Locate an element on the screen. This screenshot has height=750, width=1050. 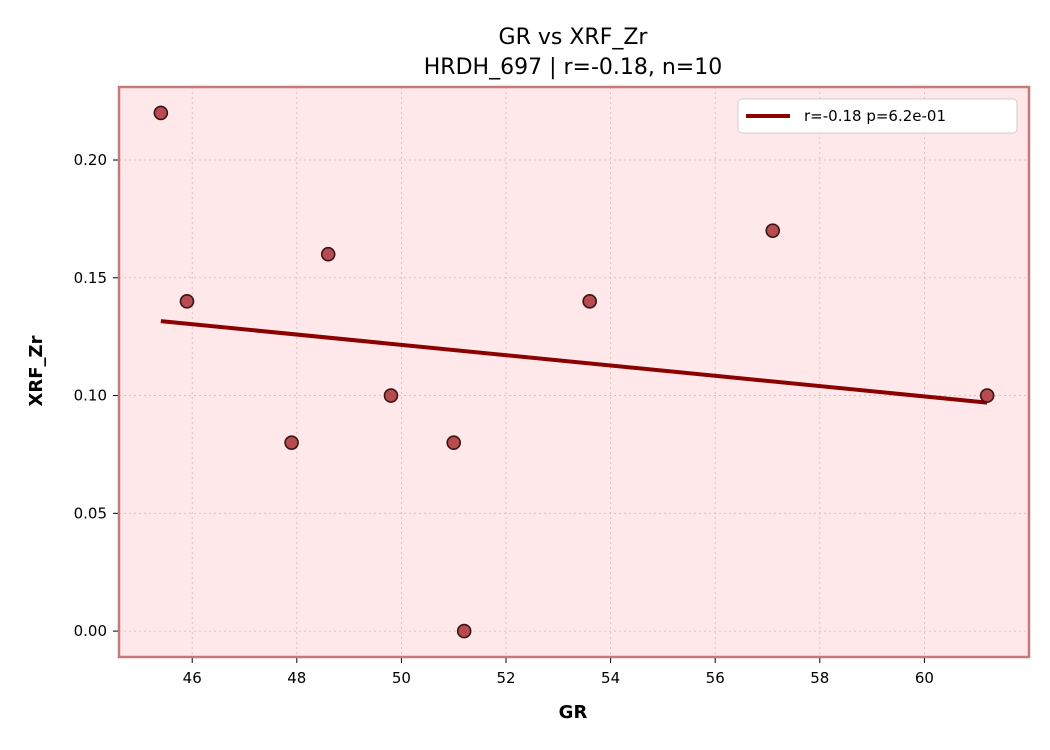
fit-line-layer is located at coordinates (574, 362).